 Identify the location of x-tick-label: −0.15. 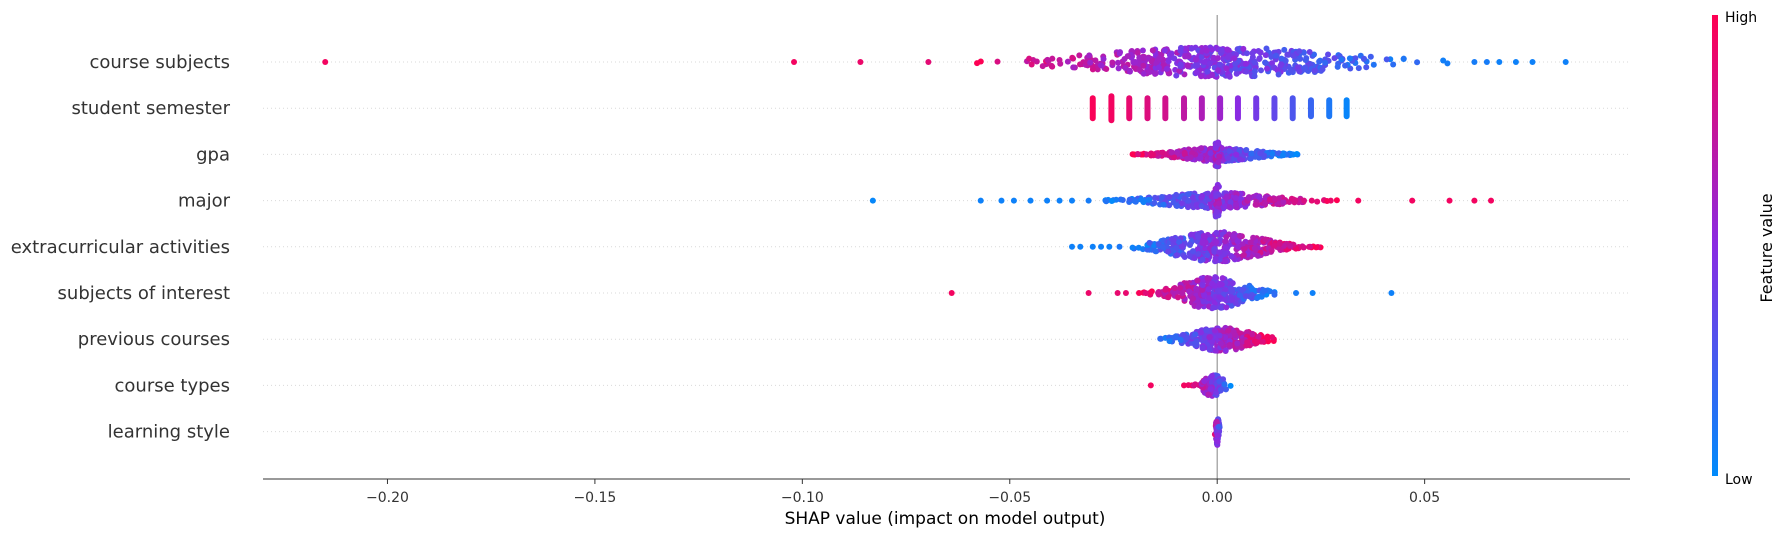
(594, 498).